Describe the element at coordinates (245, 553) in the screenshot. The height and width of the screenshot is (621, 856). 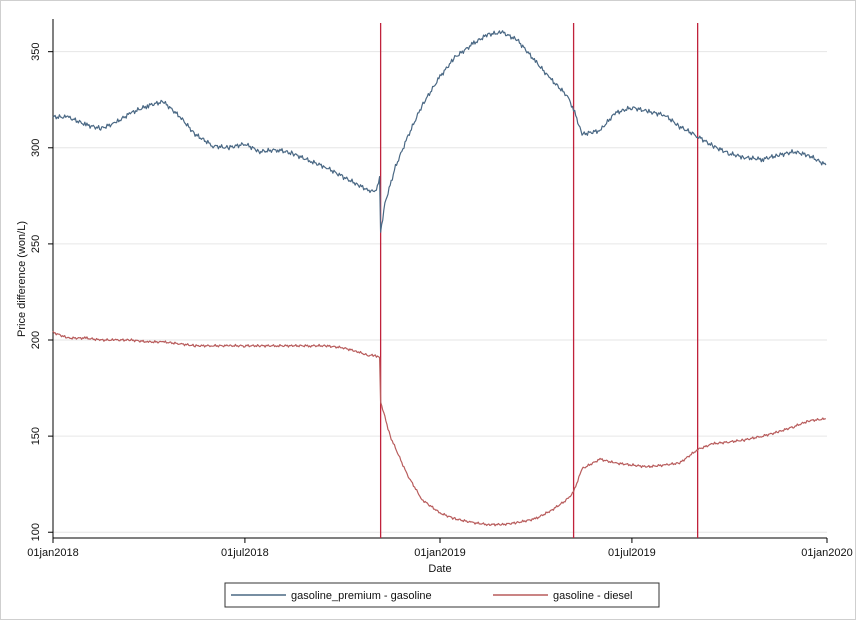
I see `x-tick-label: 01jul2018` at that location.